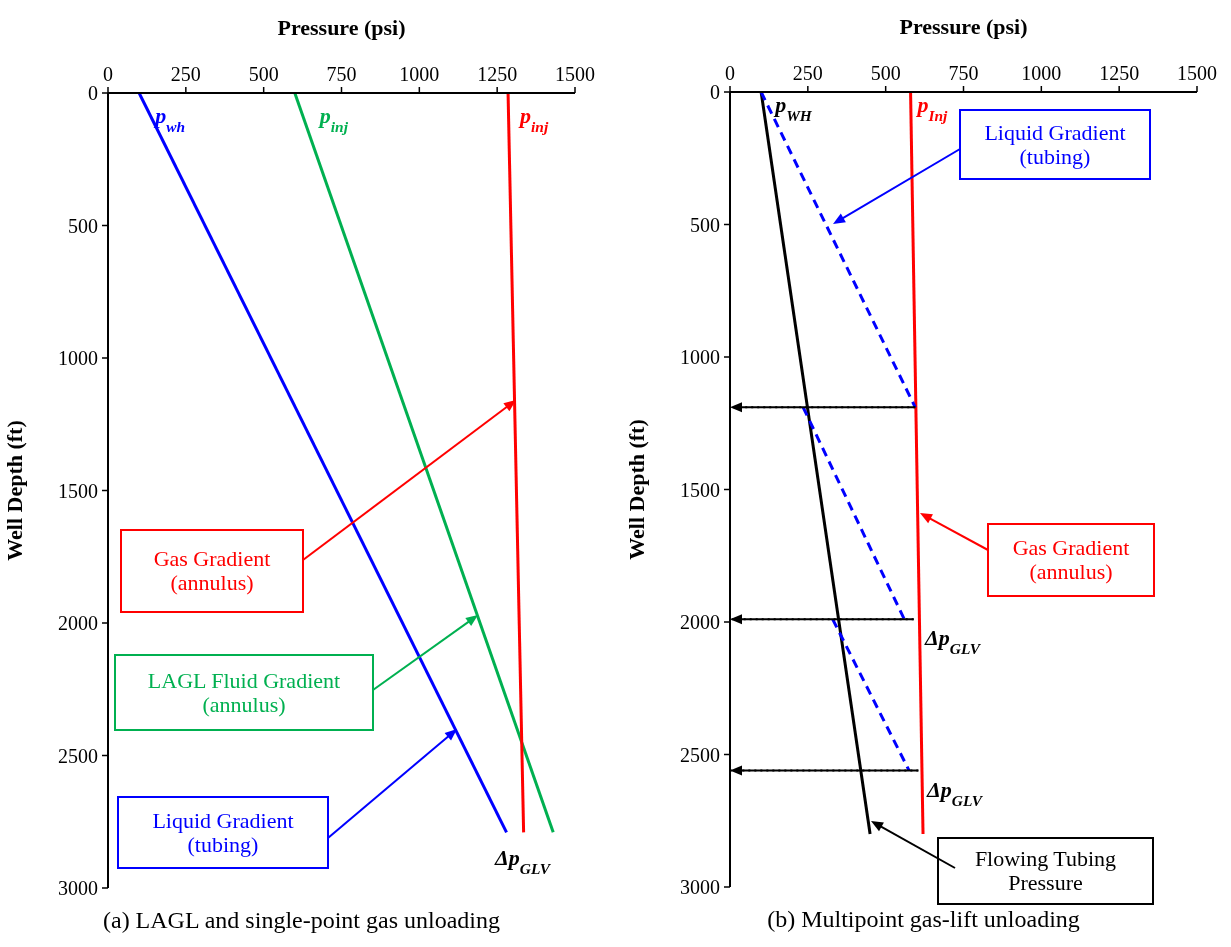 Image resolution: width=1231 pixels, height=947 pixels. Describe the element at coordinates (1045, 870) in the screenshot. I see `annotation: Flowing Tubing Pressure` at that location.